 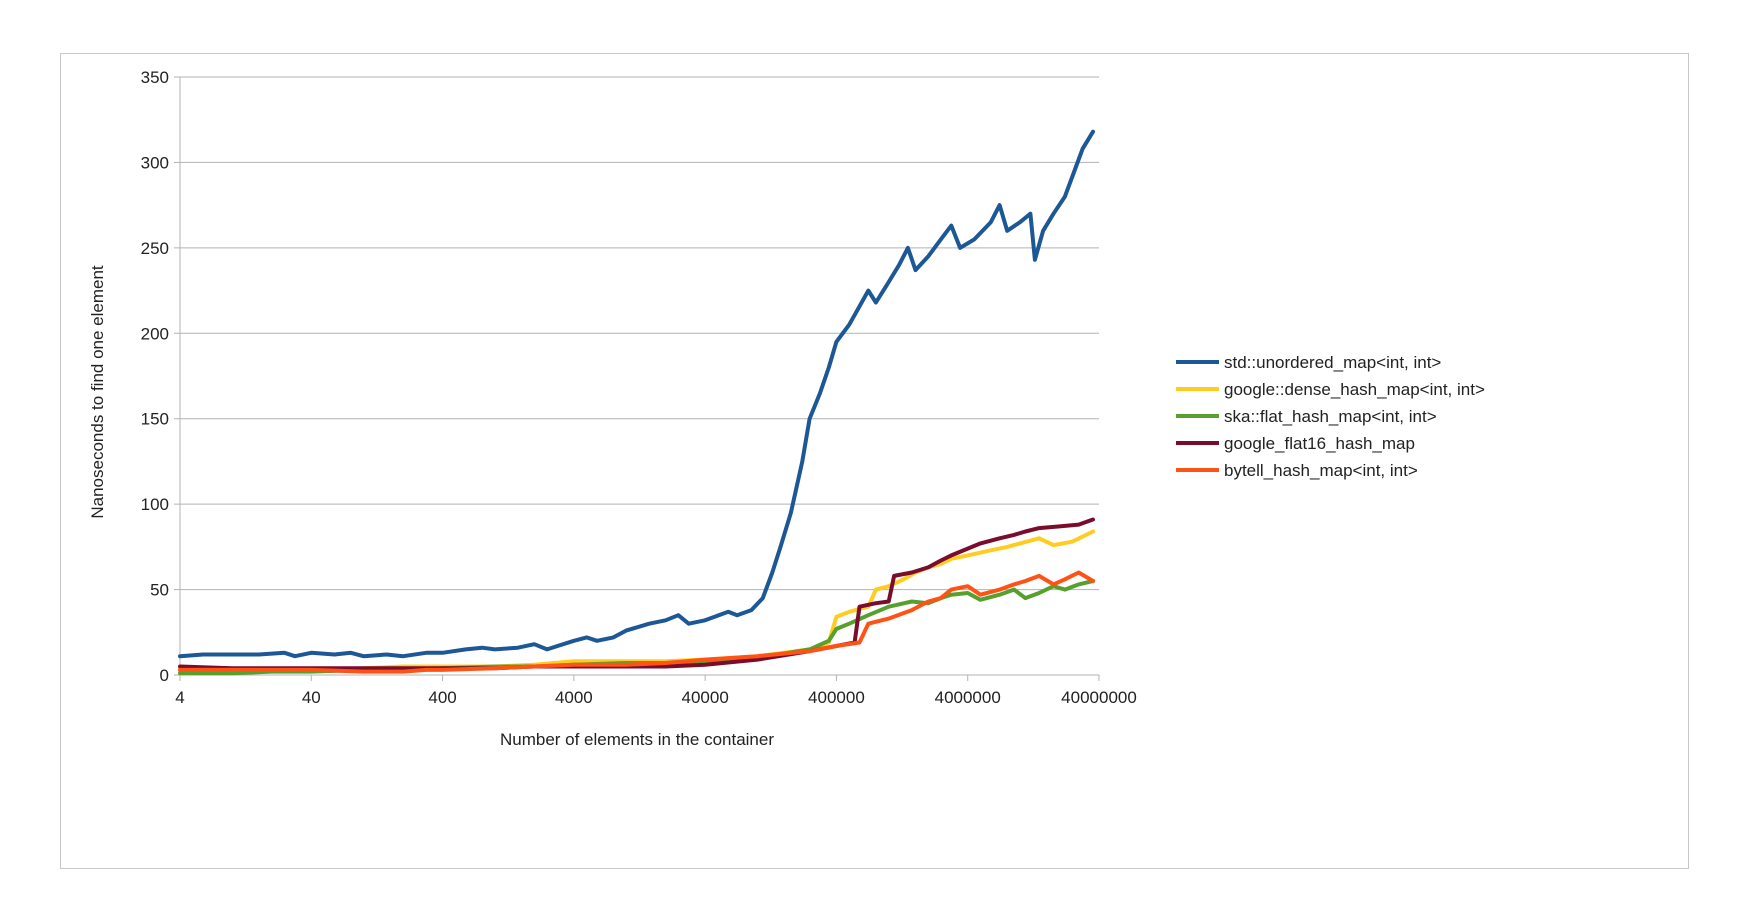 What do you see at coordinates (155, 419) in the screenshot?
I see `y-tick-label: 150` at bounding box center [155, 419].